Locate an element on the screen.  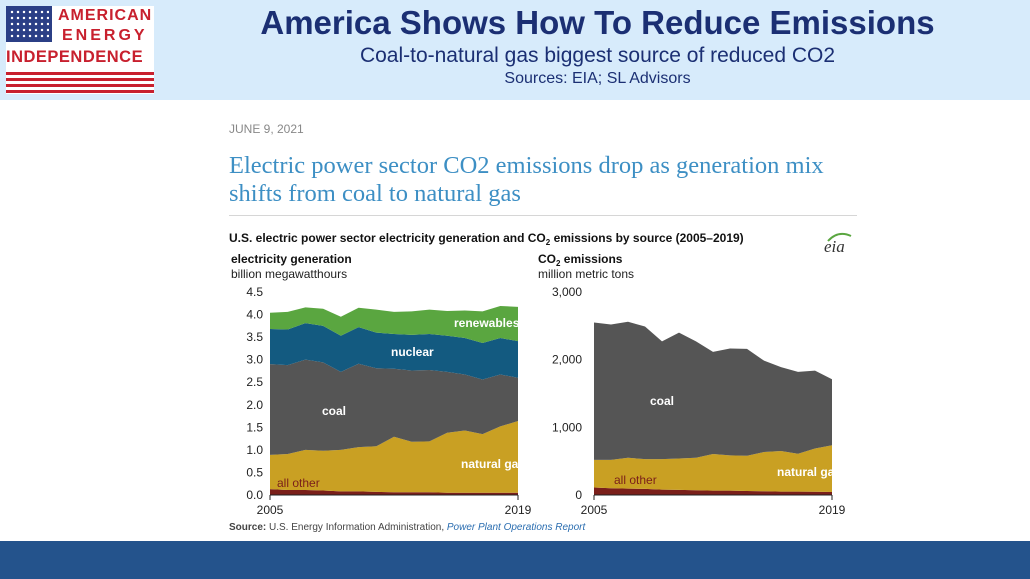
flag-stars is located at coordinates (29, 24).